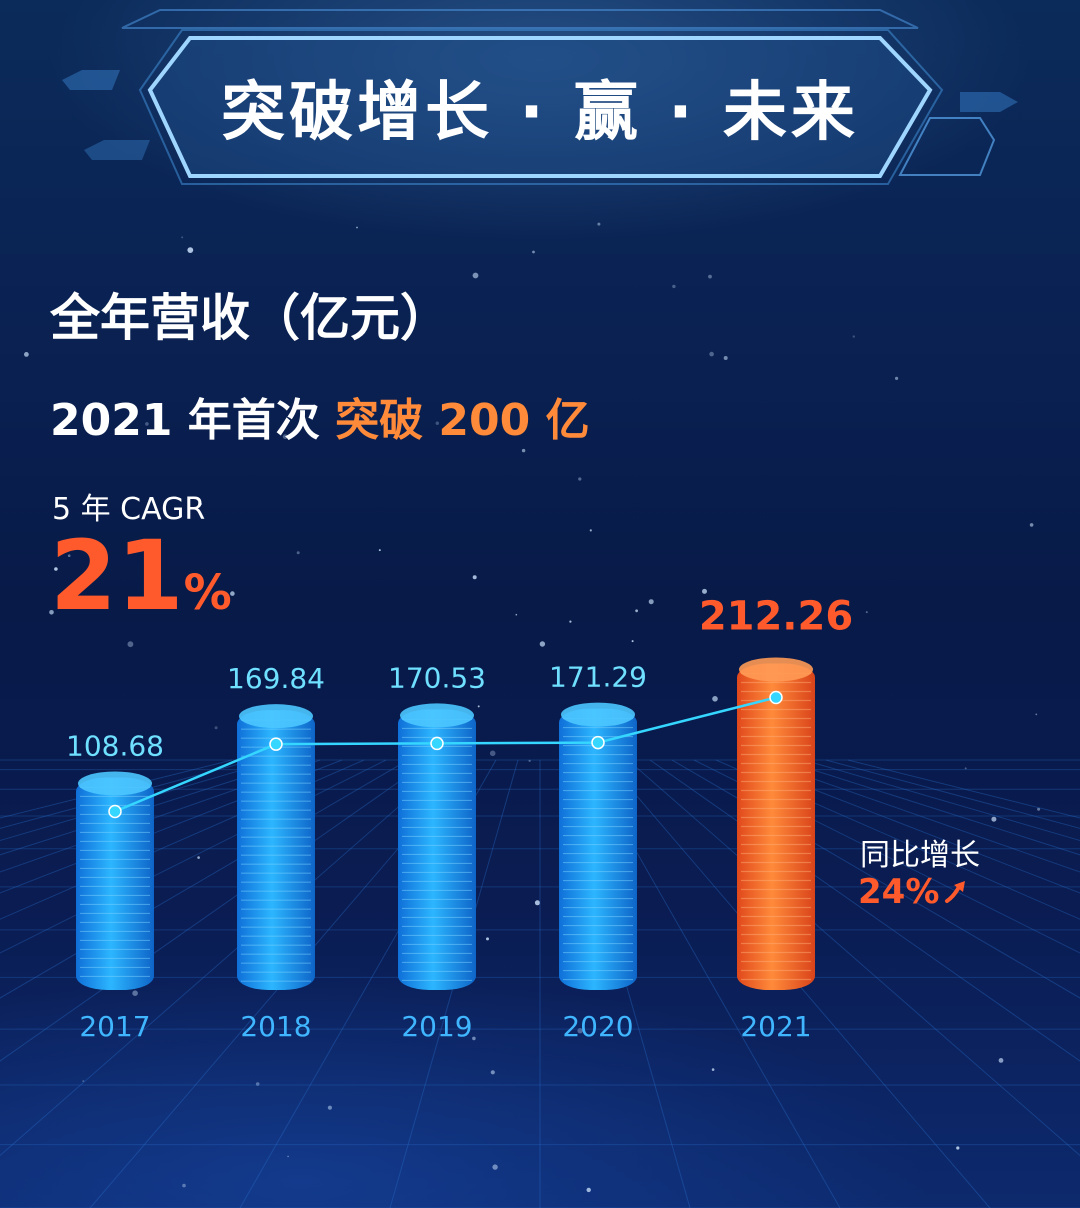 This screenshot has width=1080, height=1208. I want to click on yoy-value-wrap: 24%, so click(913, 892).